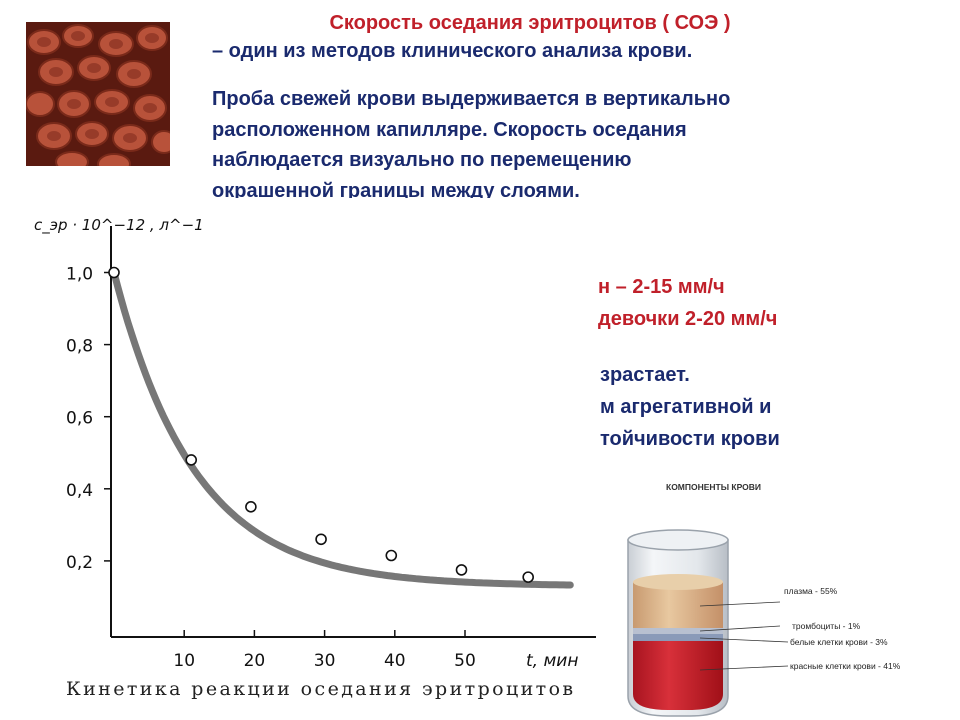 The width and height of the screenshot is (960, 720). Describe the element at coordinates (119, 225) in the screenshot. I see `y-axis-label: c_эр · 10^−12 , л^−1` at that location.